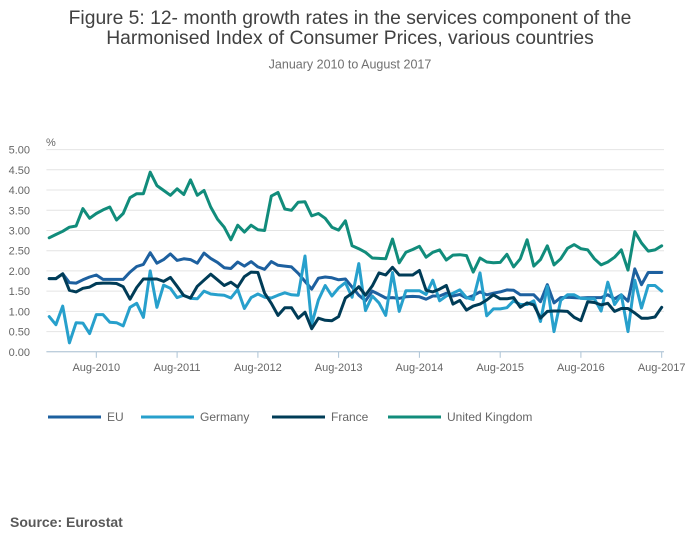 This screenshot has width=700, height=549. What do you see at coordinates (19, 312) in the screenshot?
I see `svg-text: 1.00` at bounding box center [19, 312].